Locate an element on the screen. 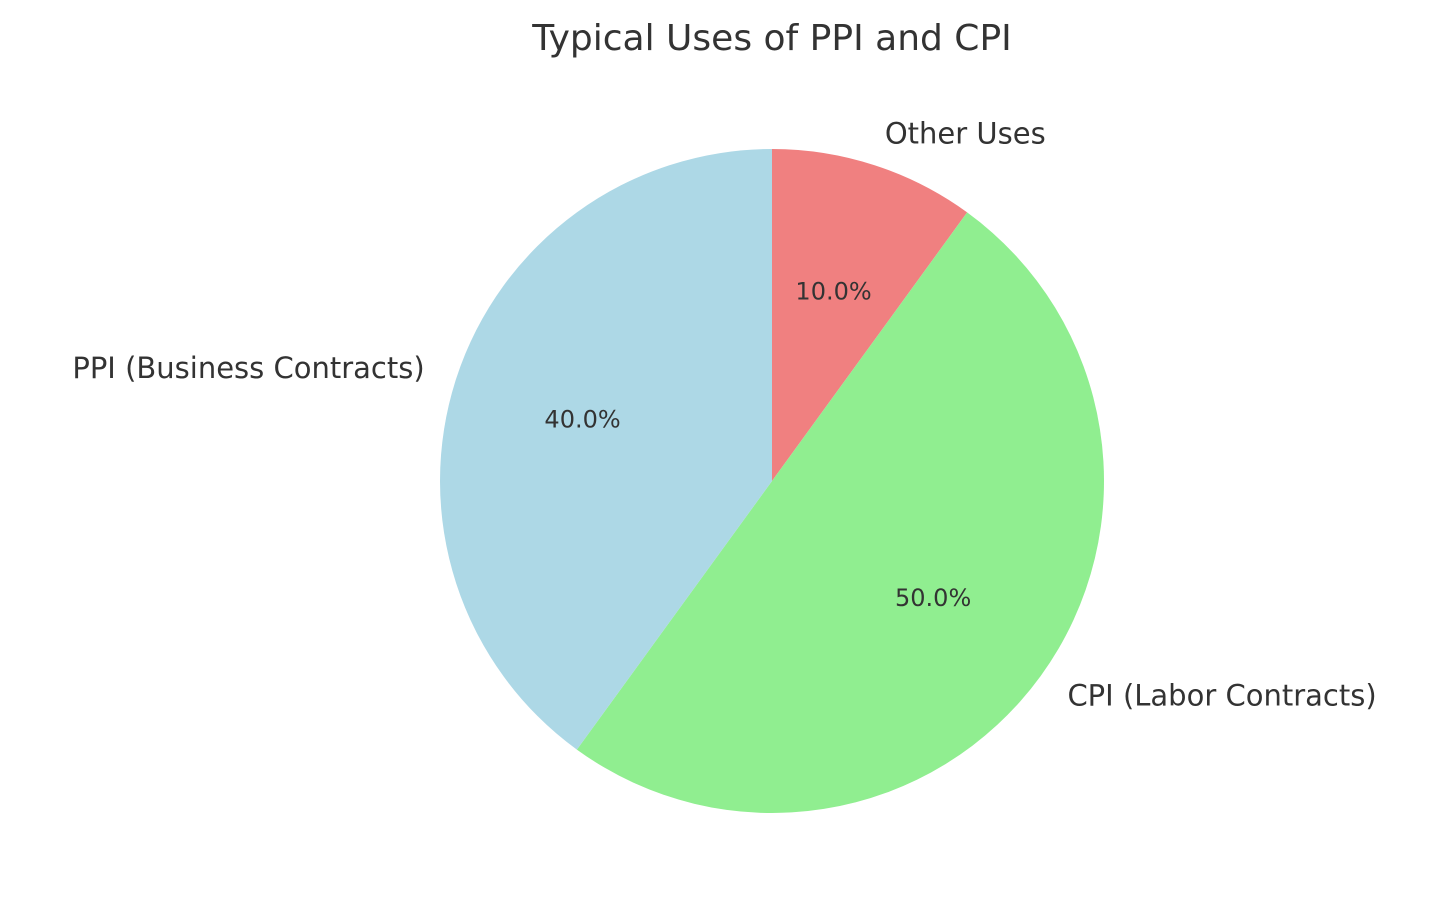  pct-label-cpi-labor-contracts: 50.0% is located at coordinates (933, 598).